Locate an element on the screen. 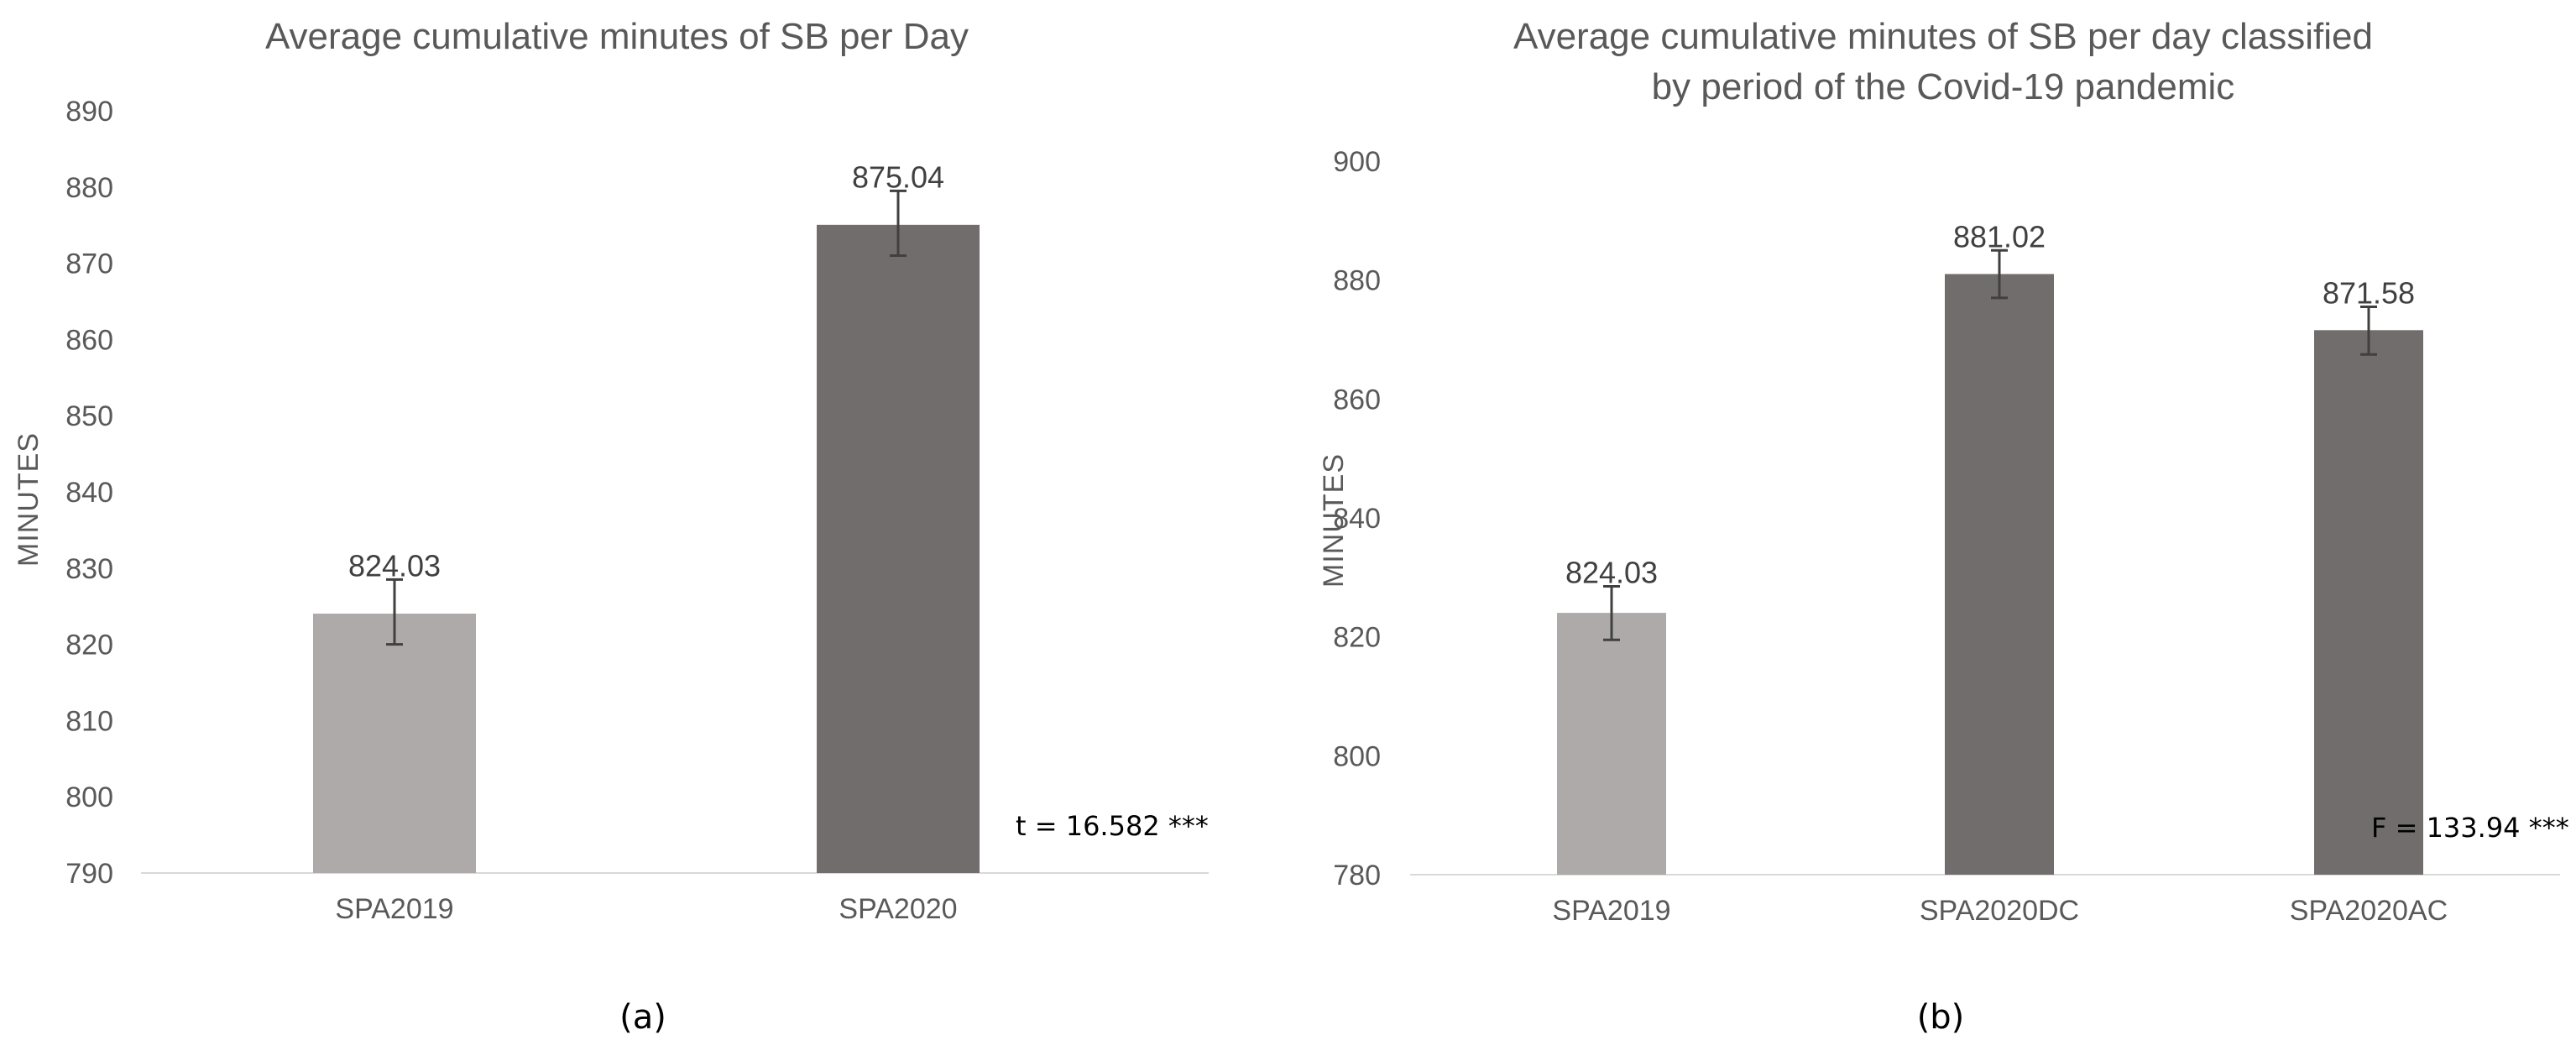  chart-a-y-tick-label: 840 is located at coordinates (89, 493).